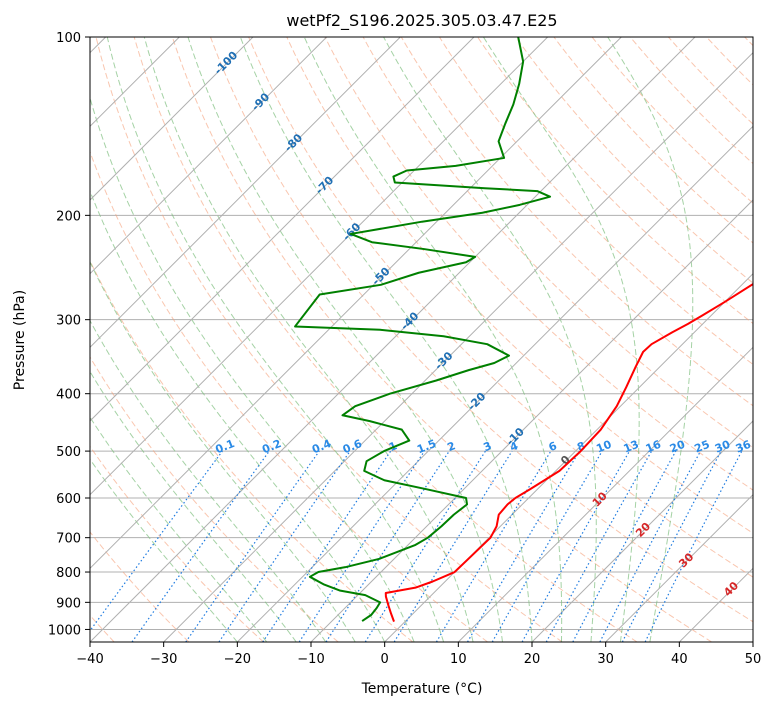 The height and width of the screenshot is (708, 775). What do you see at coordinates (677, 447) in the screenshot?
I see `mixing-ratio-label: 20` at bounding box center [677, 447].